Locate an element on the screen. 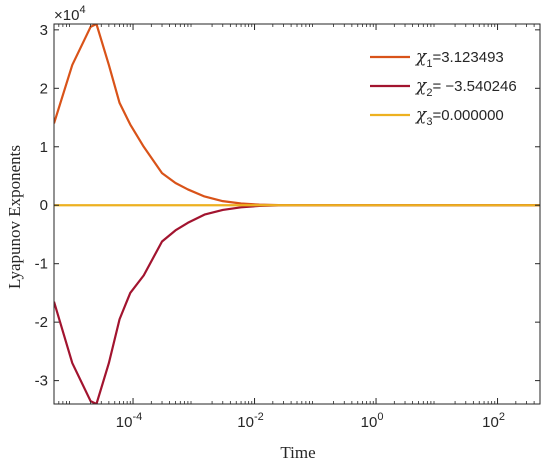 The width and height of the screenshot is (550, 467). y-axis-label: Lyapunov Exponents is located at coordinates (14, 217).